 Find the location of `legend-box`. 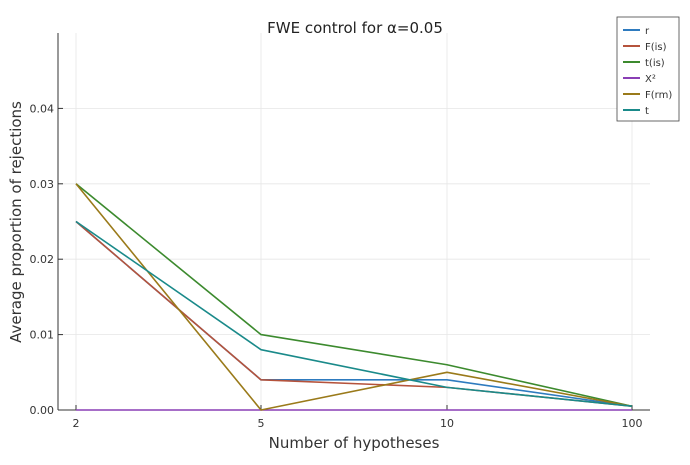

legend-box is located at coordinates (648, 69).